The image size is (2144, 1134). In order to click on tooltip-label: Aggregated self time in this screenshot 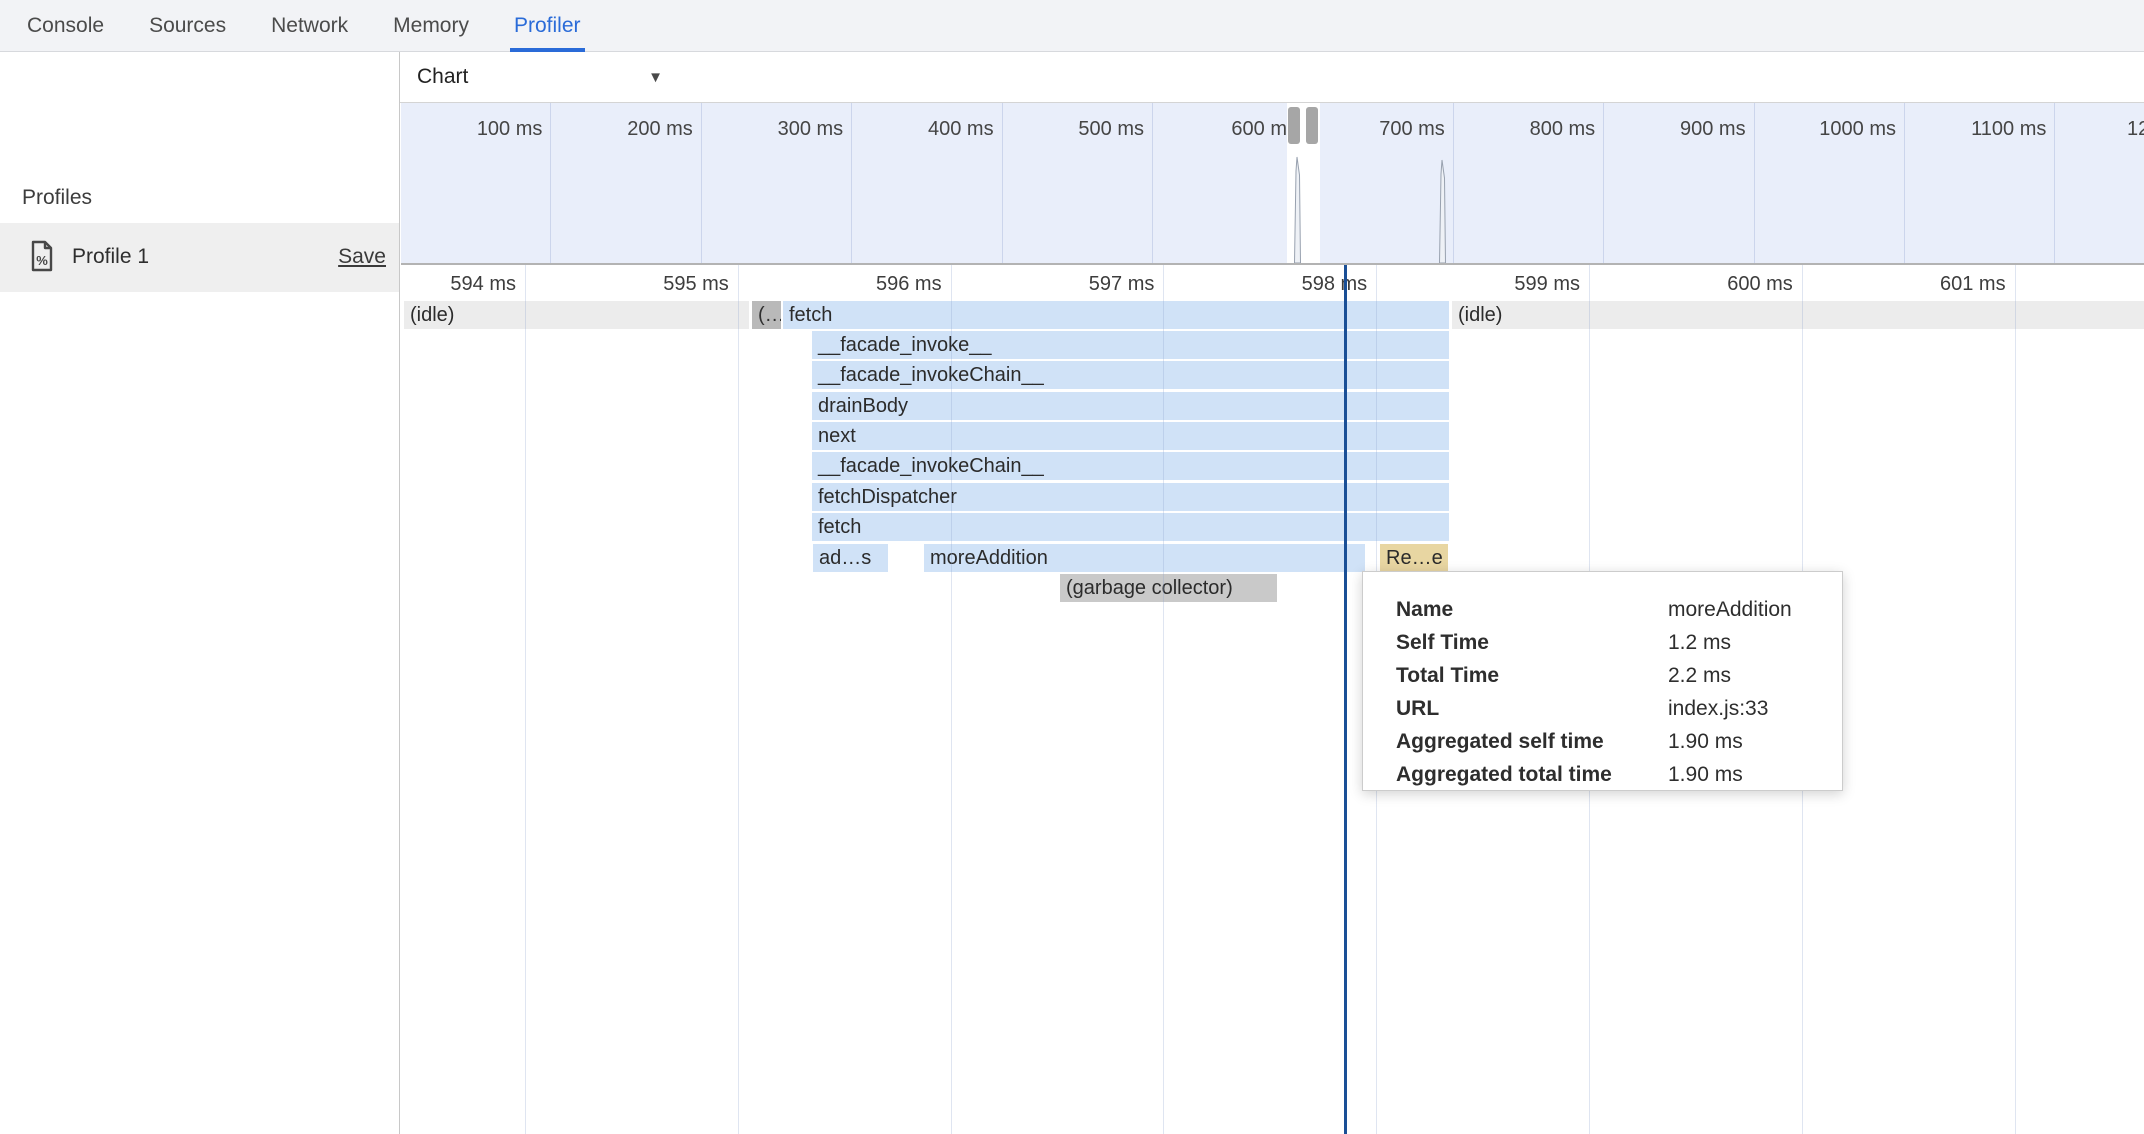, I will do `click(1500, 741)`.